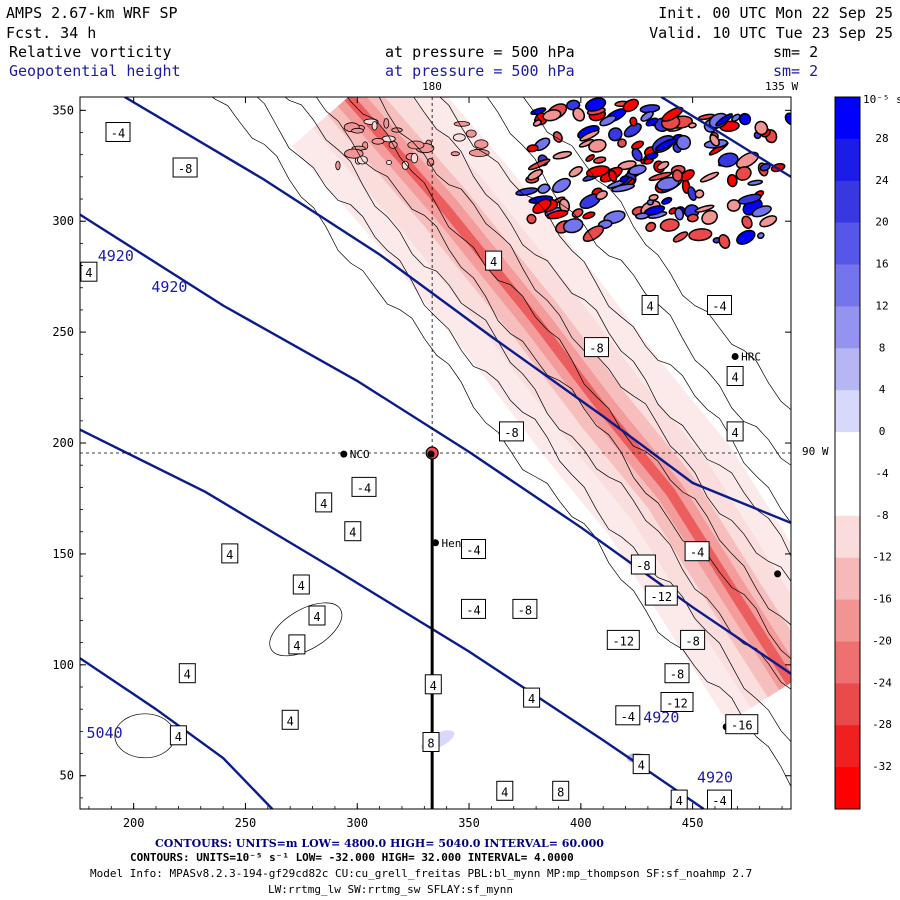 The image size is (900, 900). I want to click on x-tick-label: 400, so click(581, 823).